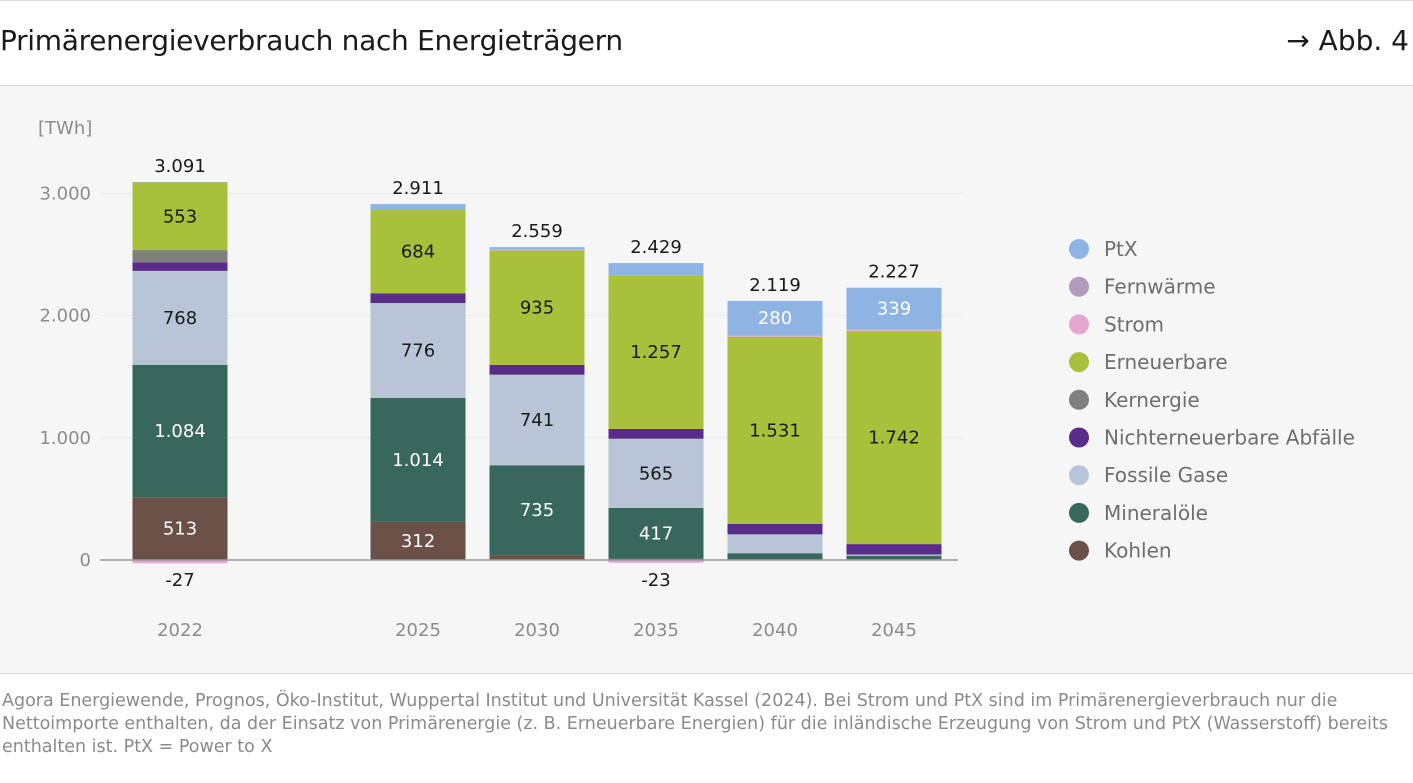 This screenshot has height=783, width=1413. I want to click on legend-label: Mineralöle, so click(1156, 513).